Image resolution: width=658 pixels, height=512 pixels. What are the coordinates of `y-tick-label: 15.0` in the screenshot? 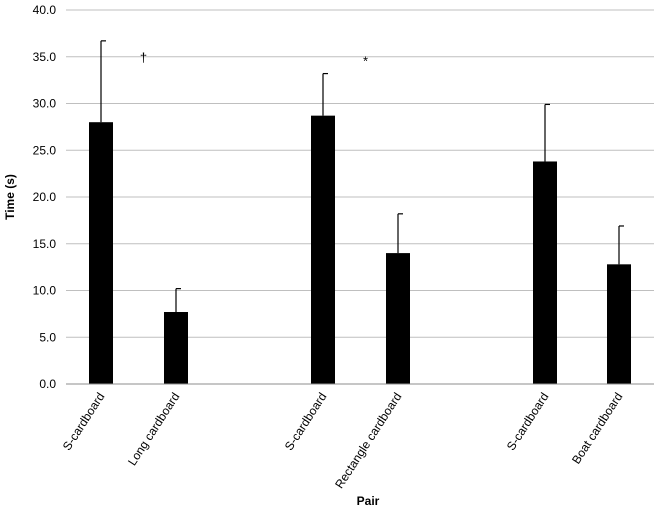 It's located at (45, 244).